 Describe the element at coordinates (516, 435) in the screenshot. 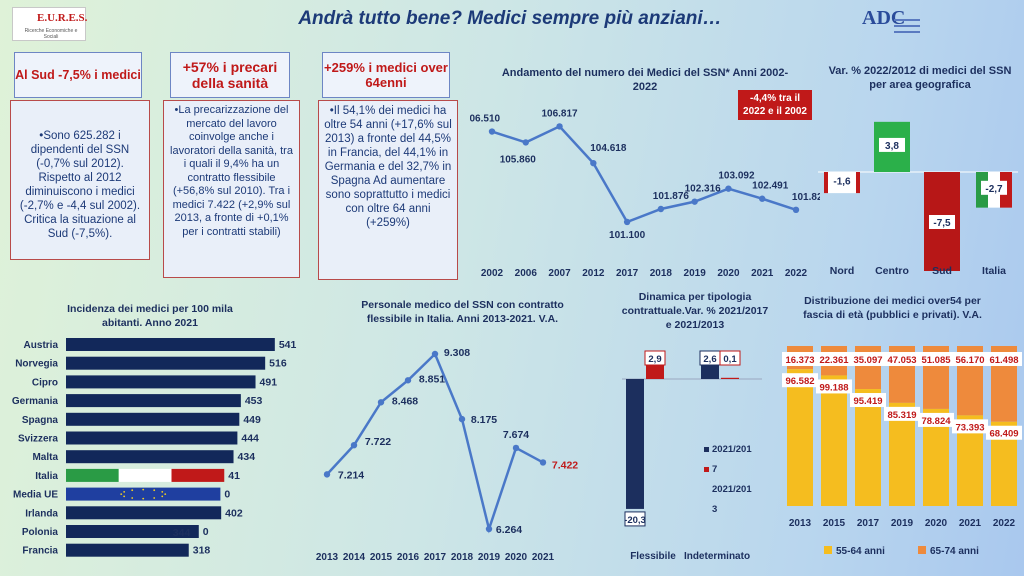

I see `data-label: 7.674` at that location.